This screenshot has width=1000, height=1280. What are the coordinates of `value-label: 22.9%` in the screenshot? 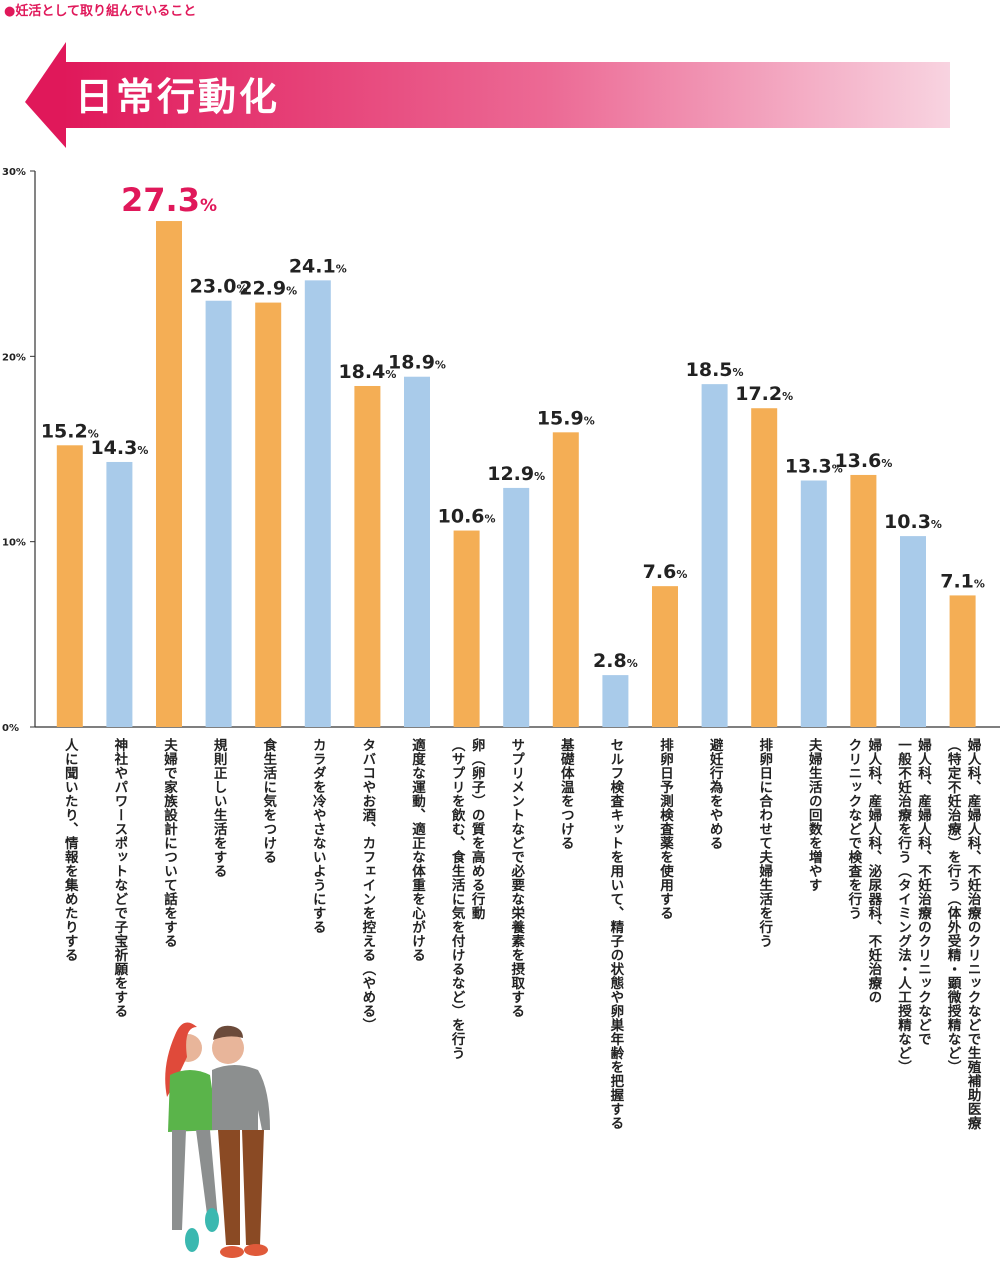 It's located at (268, 289).